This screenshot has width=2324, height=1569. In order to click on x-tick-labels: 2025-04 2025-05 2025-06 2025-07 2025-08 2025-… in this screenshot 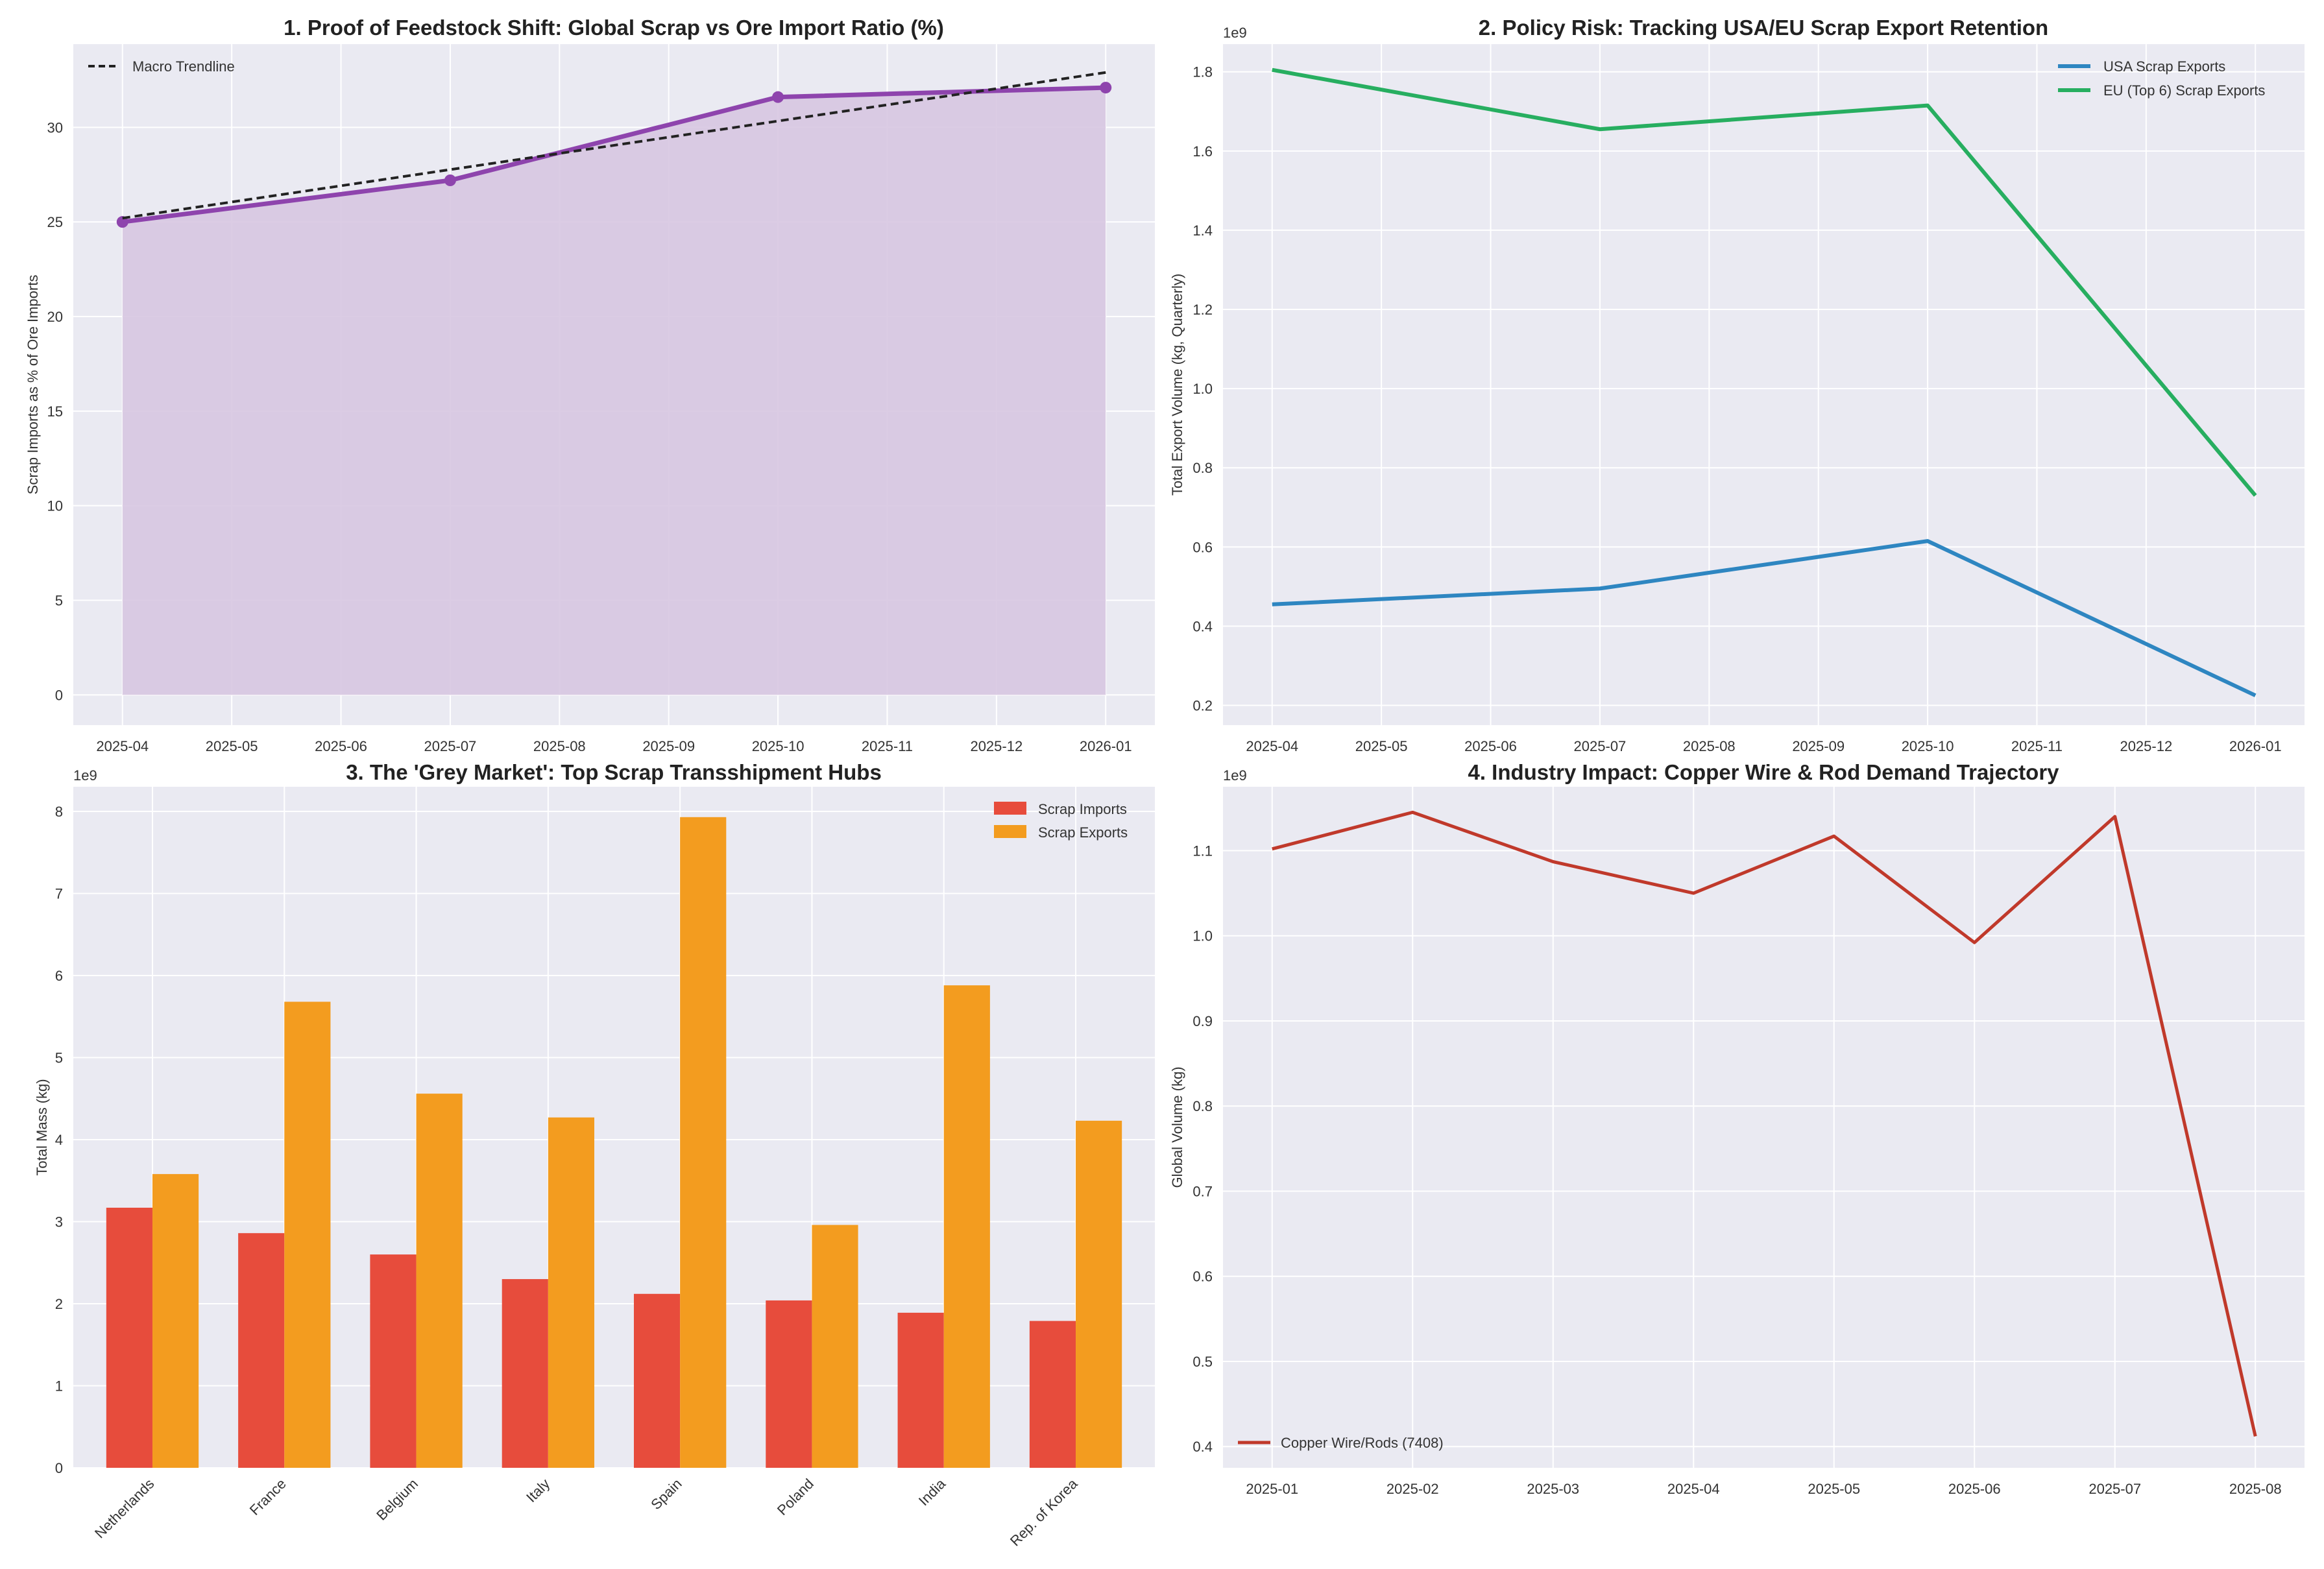, I will do `click(1764, 746)`.